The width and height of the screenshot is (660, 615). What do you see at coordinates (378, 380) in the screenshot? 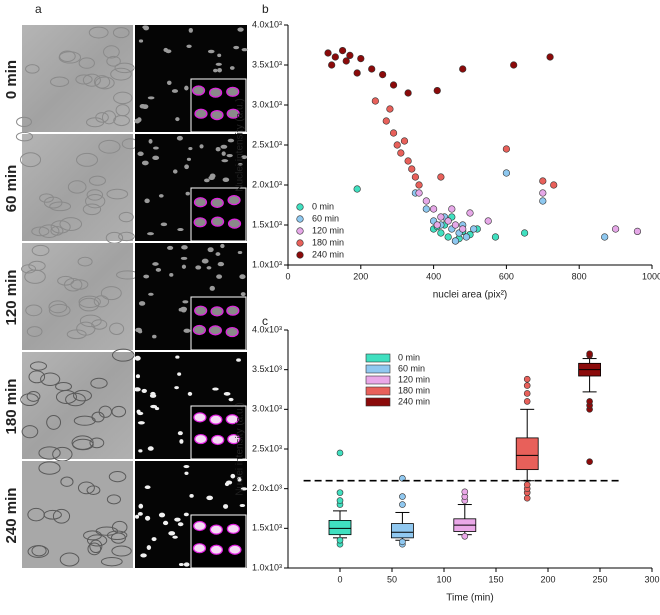
I see `legend-swatch` at bounding box center [378, 380].